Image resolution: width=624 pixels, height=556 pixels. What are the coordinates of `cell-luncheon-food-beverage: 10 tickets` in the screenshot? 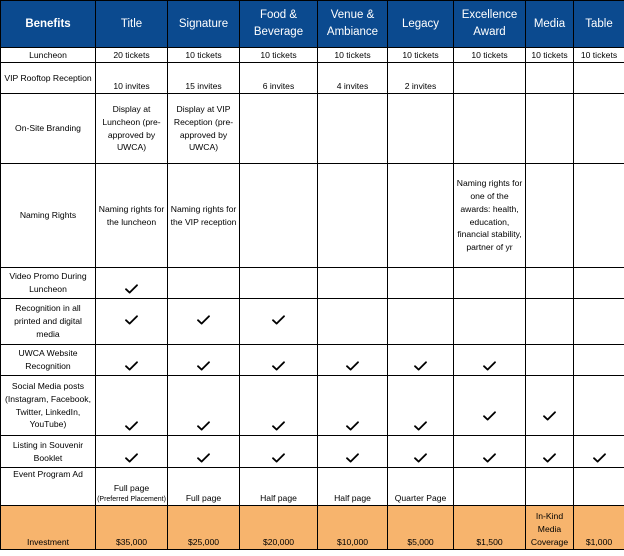 It's located at (278, 55).